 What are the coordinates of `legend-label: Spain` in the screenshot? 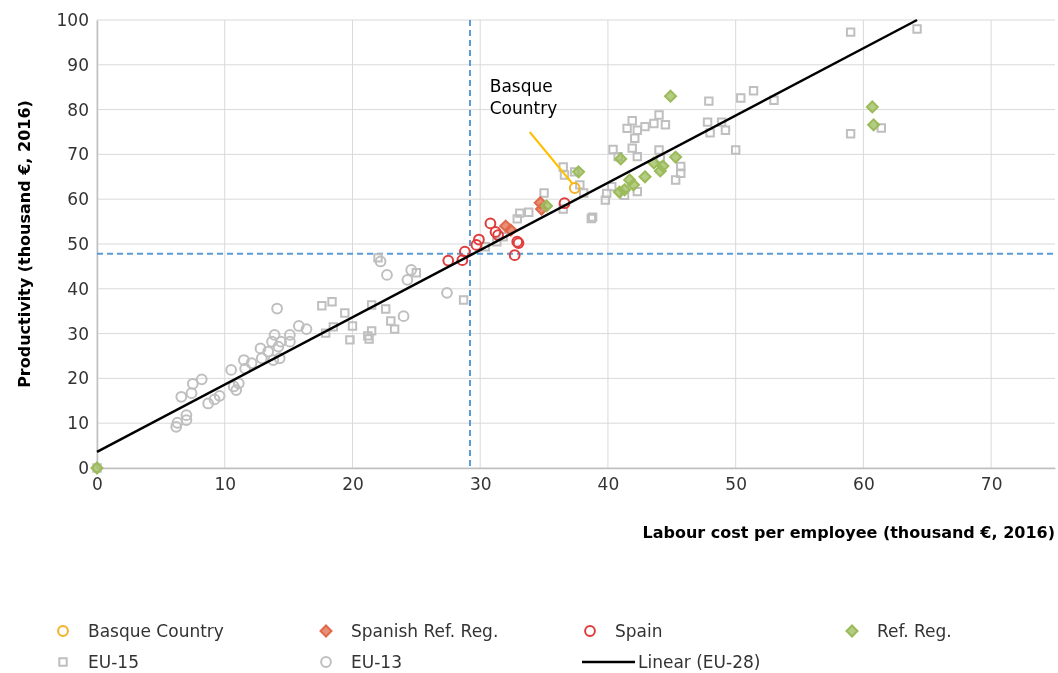 It's located at (639, 631).